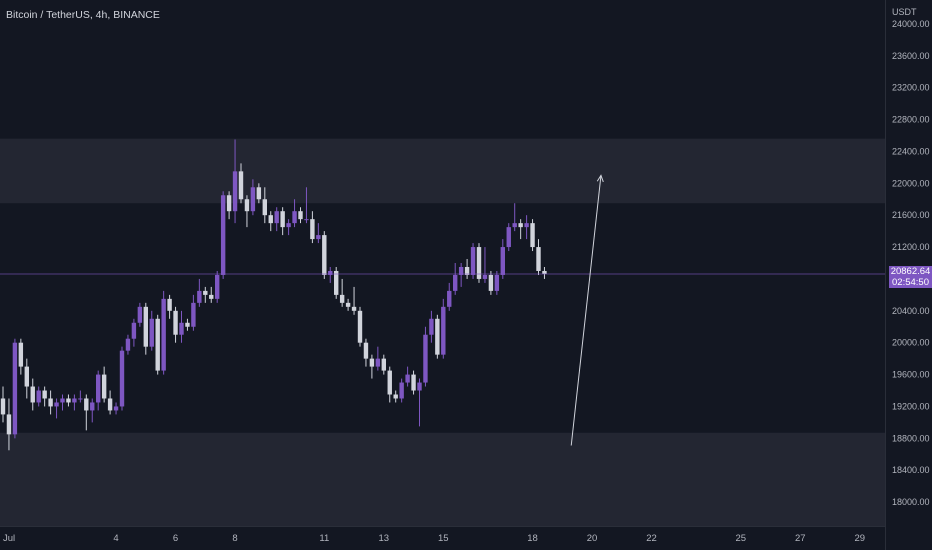 The height and width of the screenshot is (550, 932). What do you see at coordinates (911, 502) in the screenshot?
I see `price-tick-label: 18000.00` at bounding box center [911, 502].